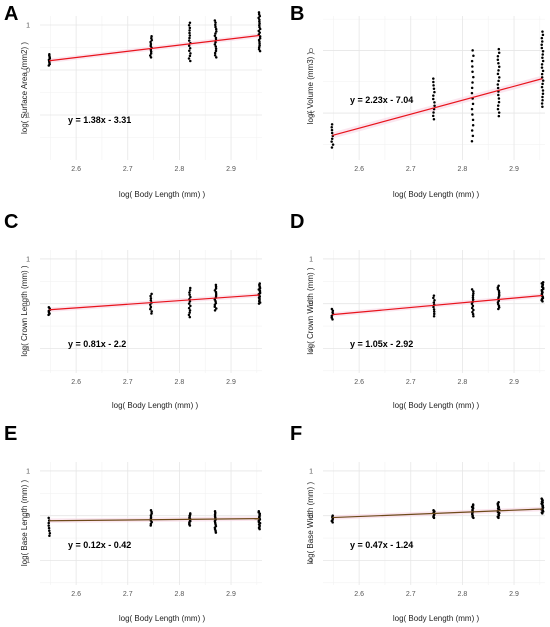  Describe the element at coordinates (155, 405) in the screenshot. I see `x-axis-title: log( Body Length (mm) )` at that location.